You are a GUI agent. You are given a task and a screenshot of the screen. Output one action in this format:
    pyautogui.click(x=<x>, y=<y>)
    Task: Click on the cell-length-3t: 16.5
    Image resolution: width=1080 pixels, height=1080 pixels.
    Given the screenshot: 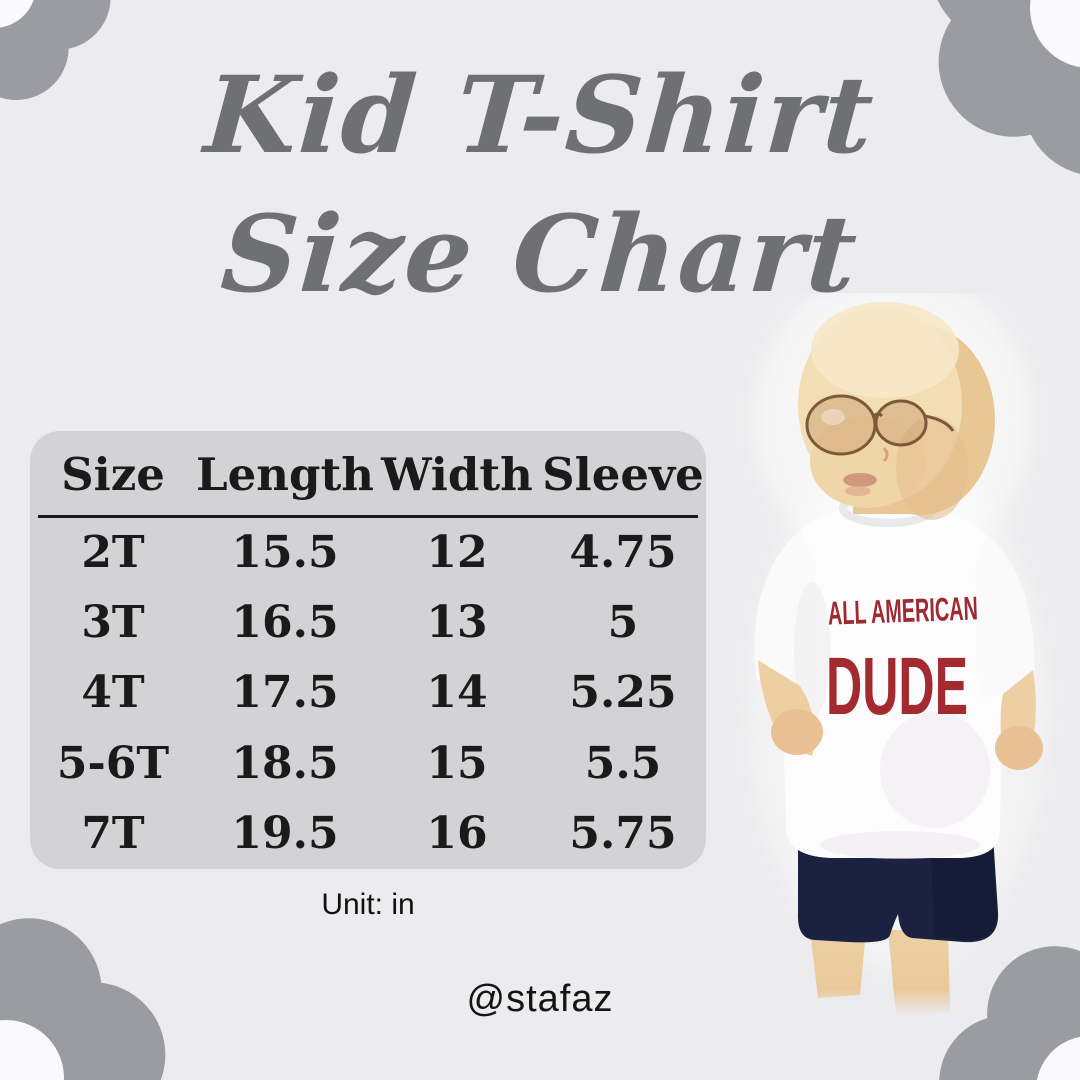 What is the action you would take?
    pyautogui.click(x=285, y=623)
    